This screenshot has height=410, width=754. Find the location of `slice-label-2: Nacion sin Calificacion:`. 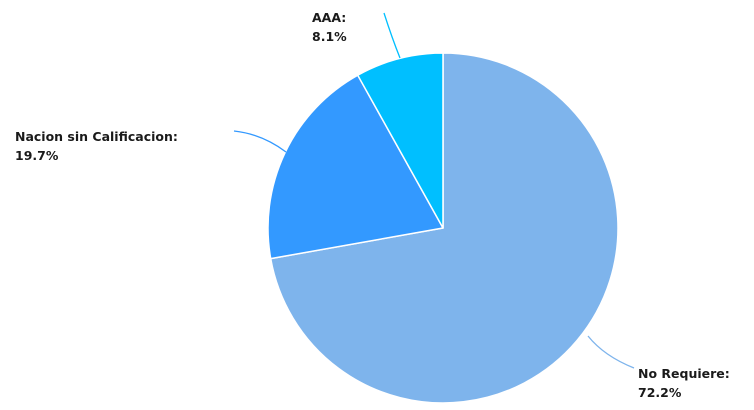

slice-label-2: Nacion sin Calificacion: is located at coordinates (96, 136).